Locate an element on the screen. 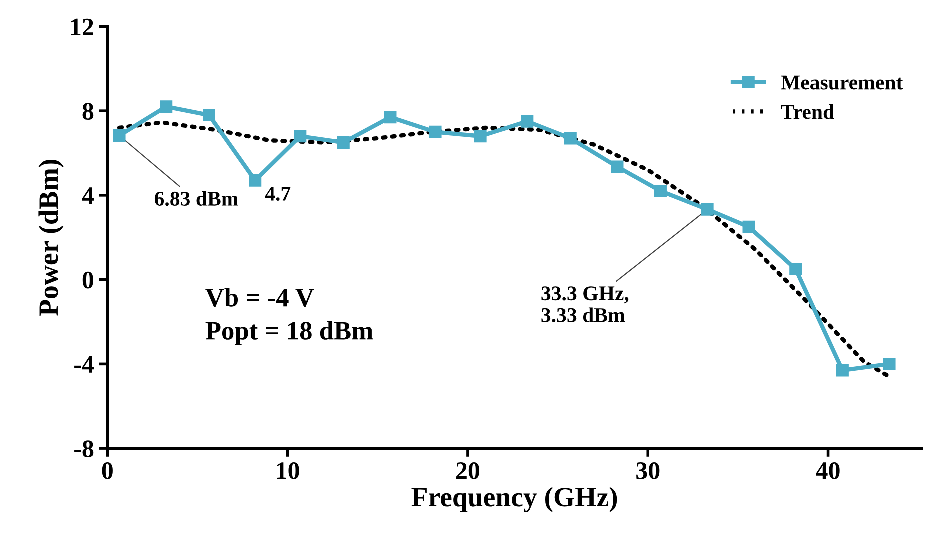 Image resolution: width=936 pixels, height=534 pixels. x-tick-label: 10 is located at coordinates (288, 471).